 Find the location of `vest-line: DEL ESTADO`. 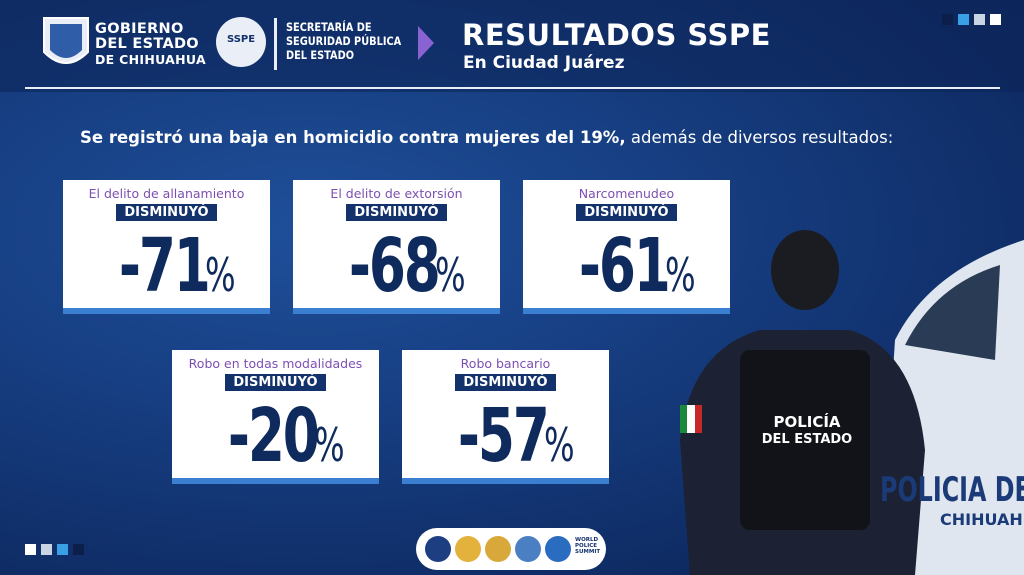

vest-line: DEL ESTADO is located at coordinates (807, 439).